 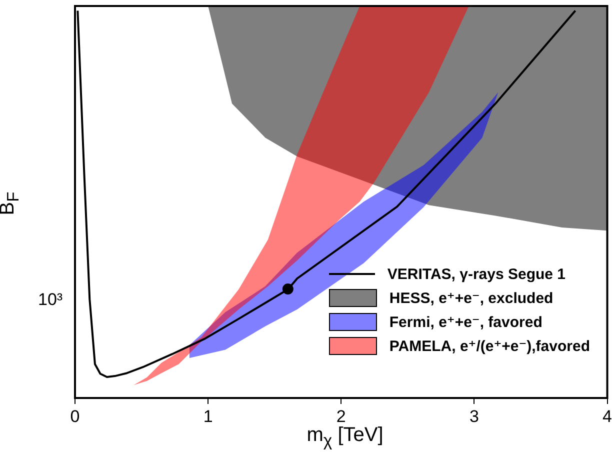 What do you see at coordinates (50, 300) in the screenshot?
I see `text: 10³` at bounding box center [50, 300].